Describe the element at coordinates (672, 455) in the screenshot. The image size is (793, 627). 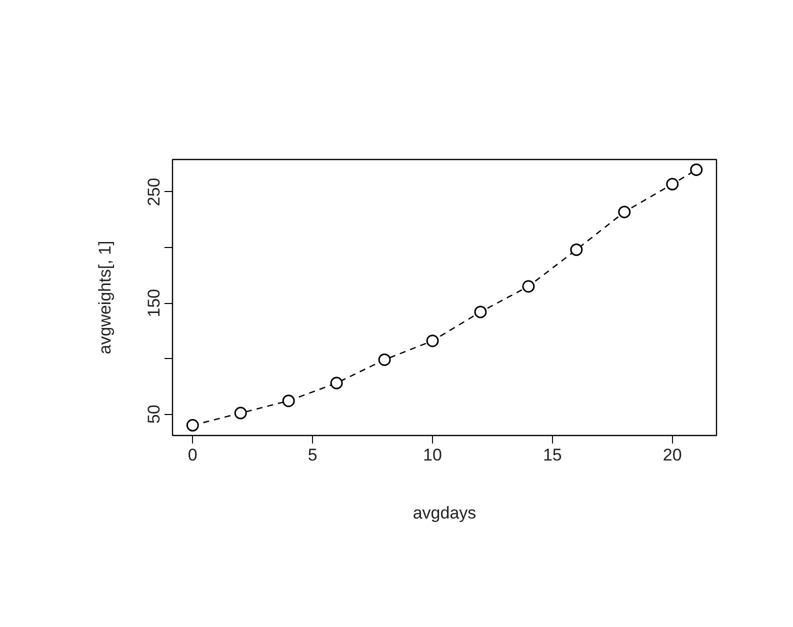
I see `x-tick-label: 20` at that location.